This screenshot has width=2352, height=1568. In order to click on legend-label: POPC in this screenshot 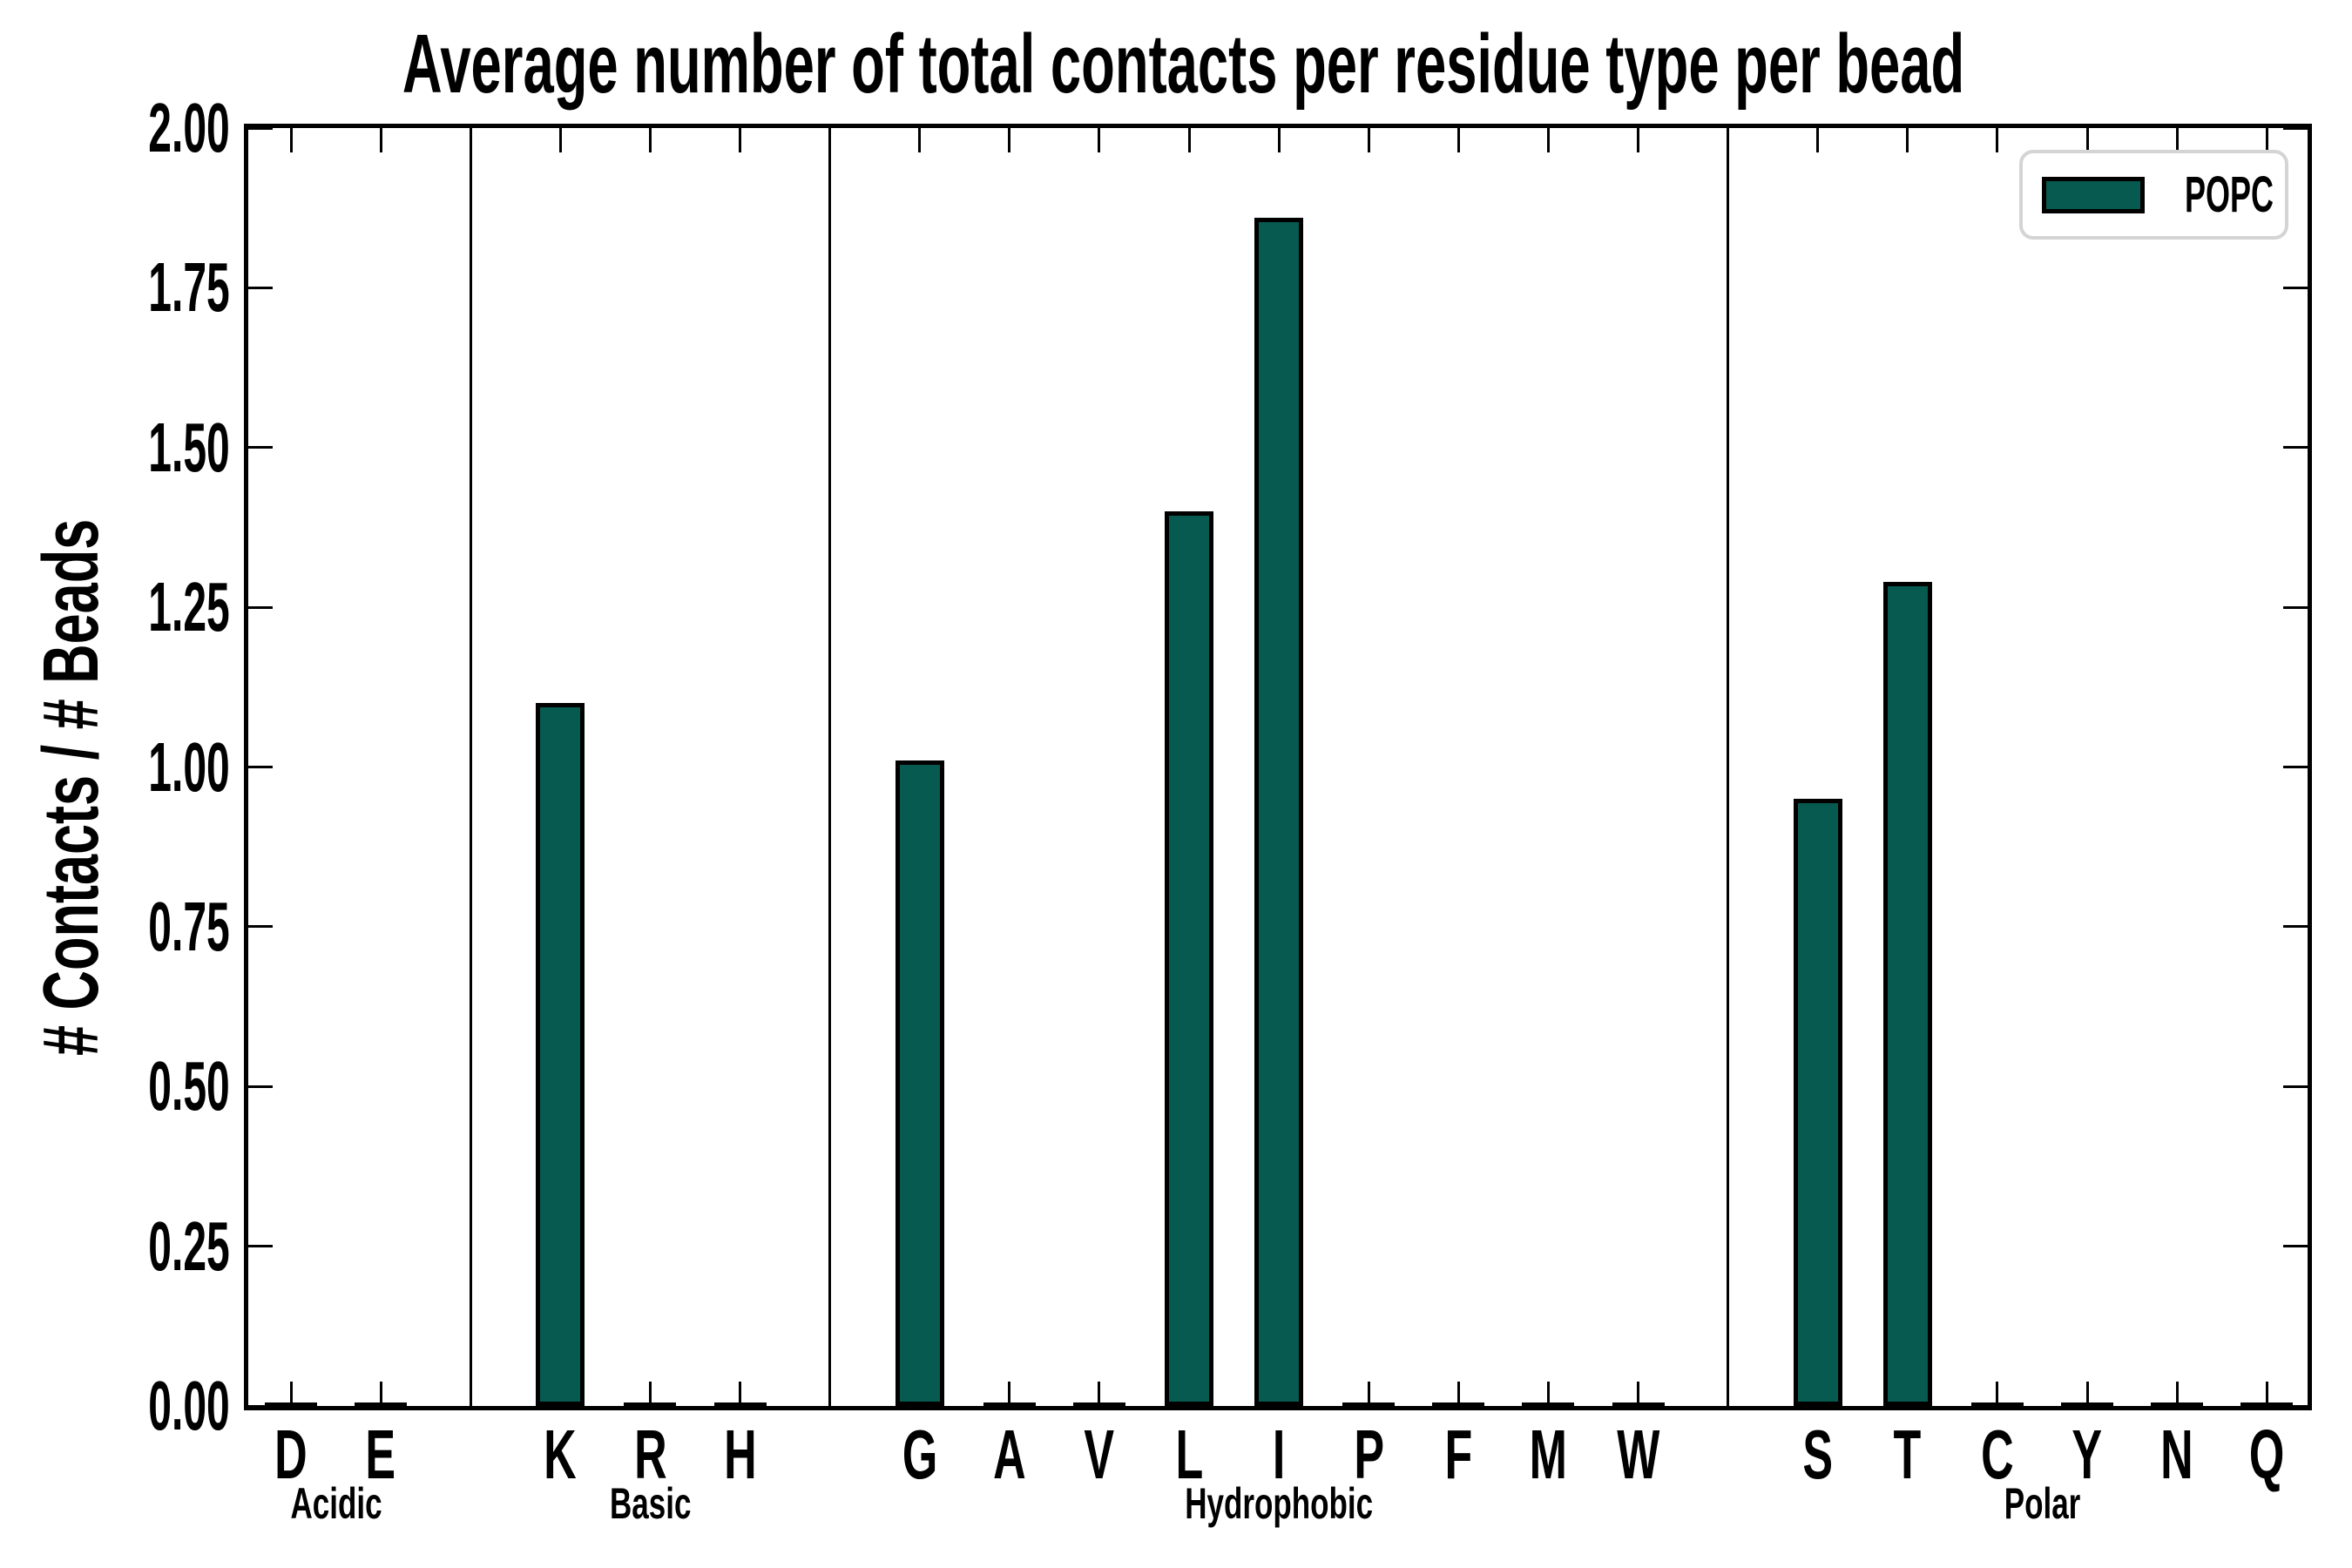, I will do `click(2256, 194)`.